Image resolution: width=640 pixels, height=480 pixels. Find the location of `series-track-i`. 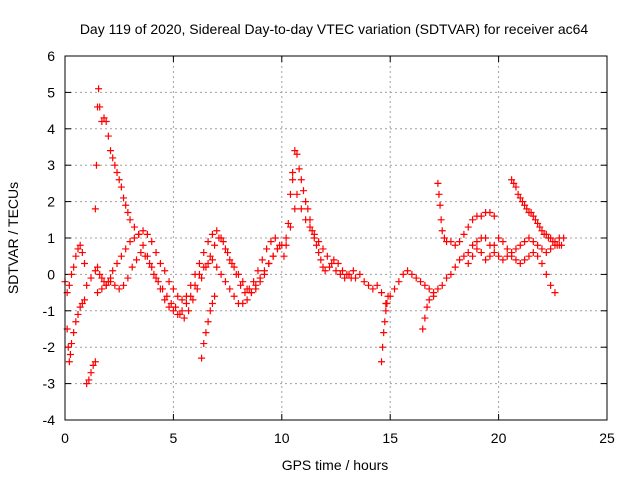

series-track-i is located at coordinates (385, 329).